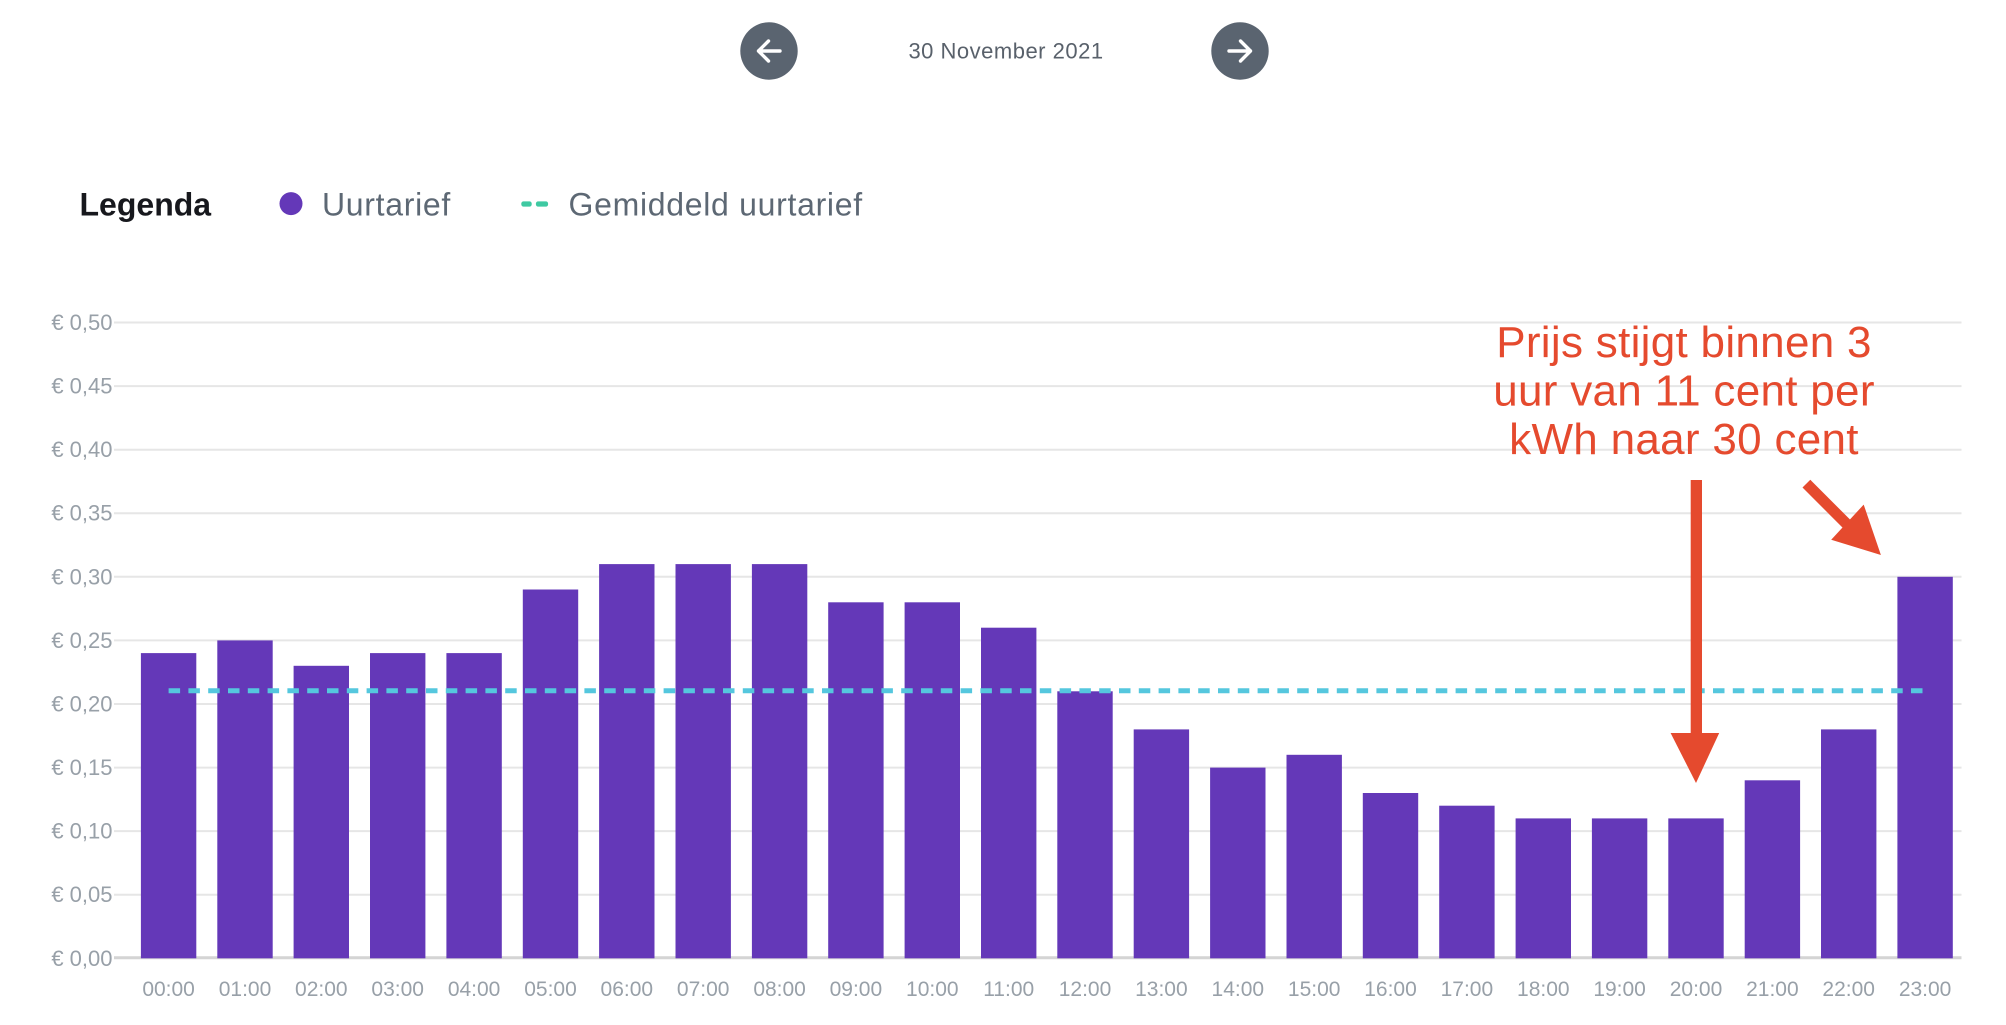 This screenshot has width=2006, height=1025. I want to click on svg-text: Legenda, so click(146, 205).